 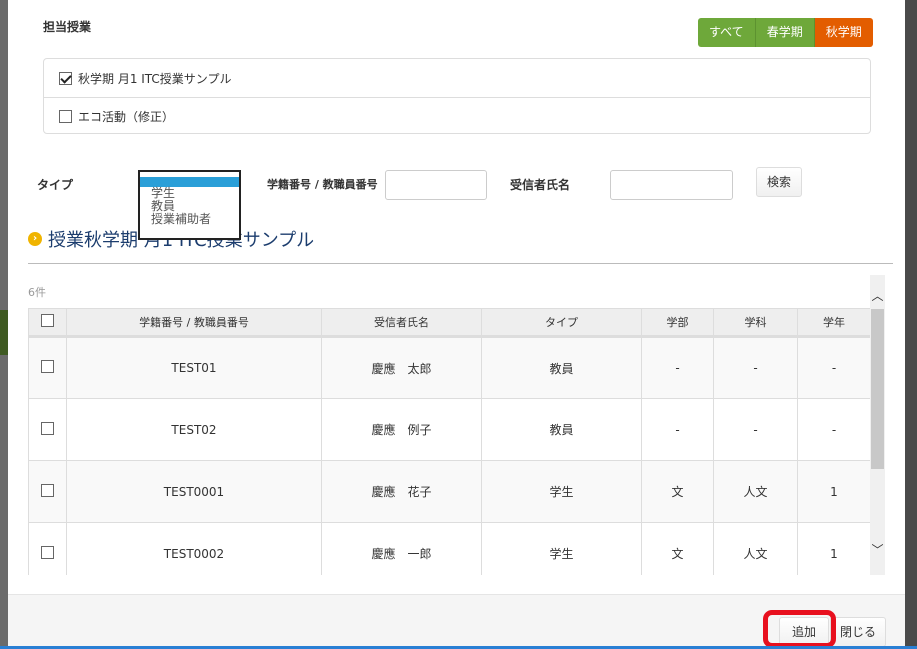 I want to click on course-item: エコ活動（修正）, so click(x=457, y=116).